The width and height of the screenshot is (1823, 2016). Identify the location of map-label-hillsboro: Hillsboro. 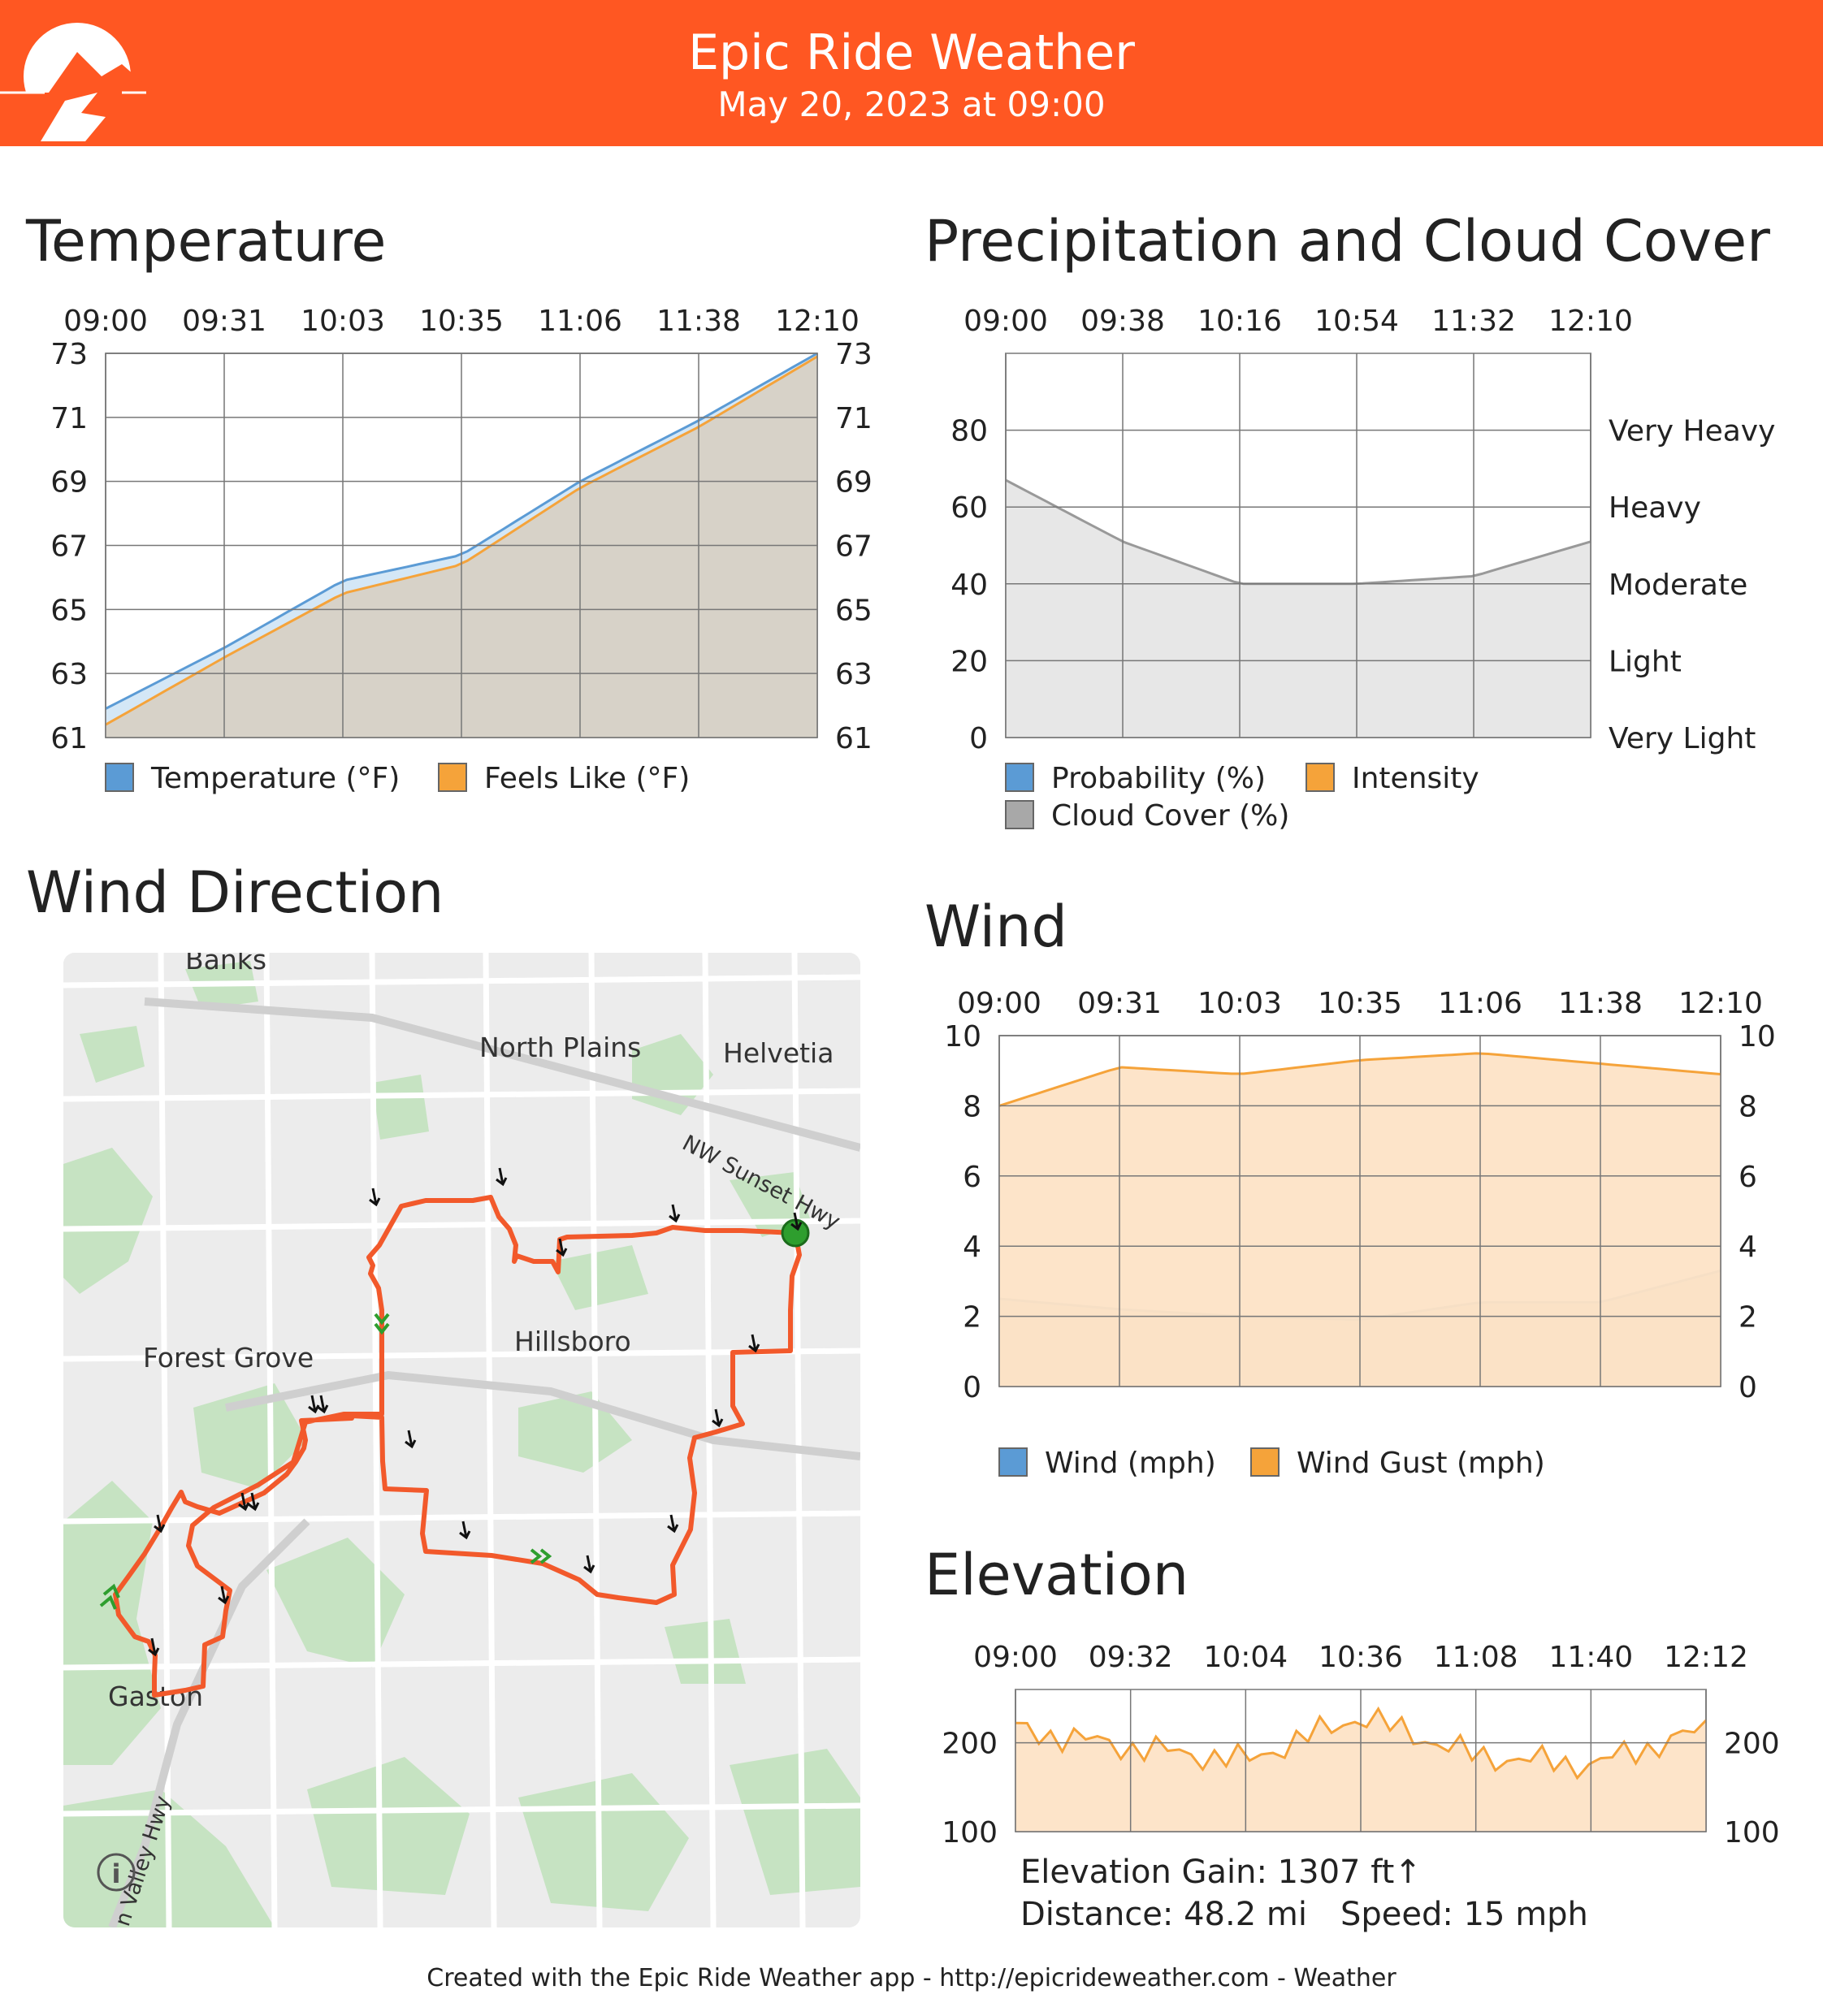
(572, 1341).